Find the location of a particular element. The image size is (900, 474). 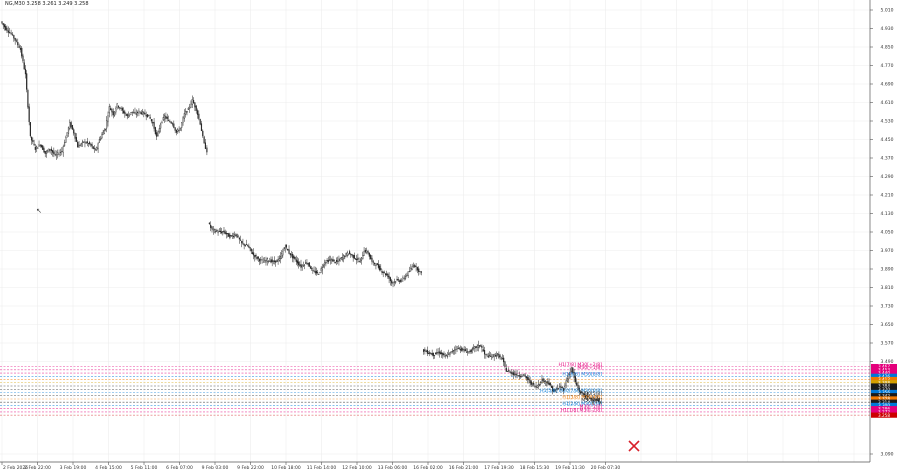

level-label: H1[2/8] M30[1/8] is located at coordinates (582, 404).